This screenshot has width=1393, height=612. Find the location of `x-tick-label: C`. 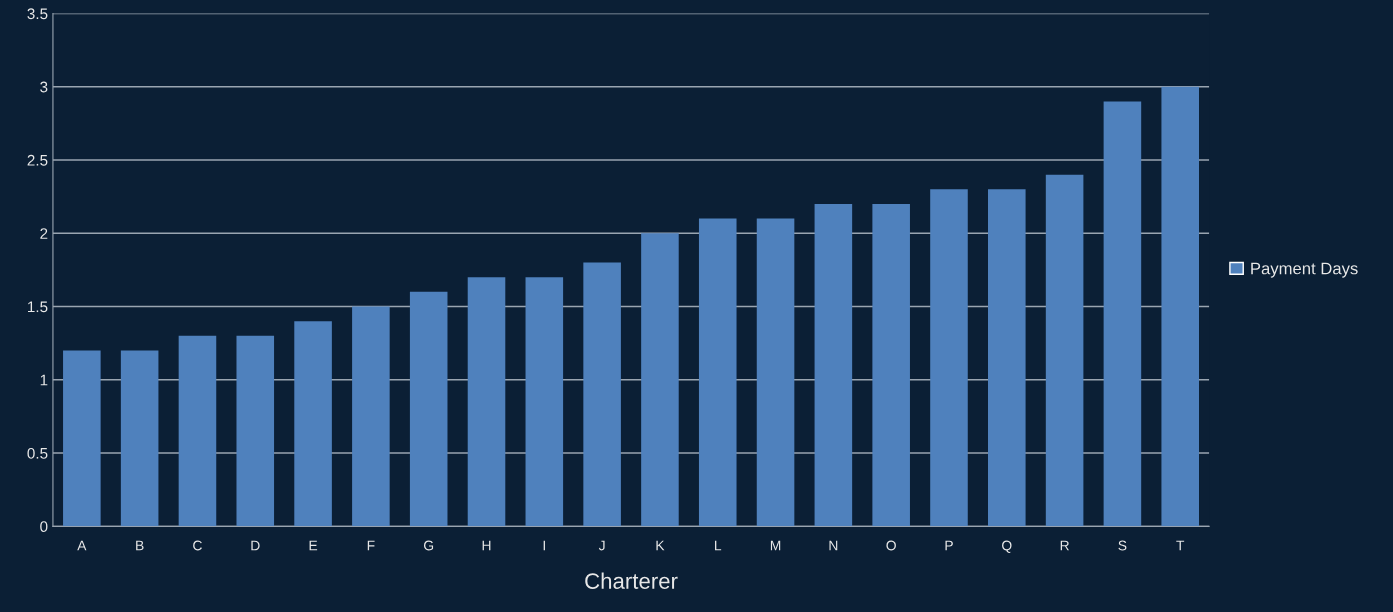

x-tick-label: C is located at coordinates (197, 545).